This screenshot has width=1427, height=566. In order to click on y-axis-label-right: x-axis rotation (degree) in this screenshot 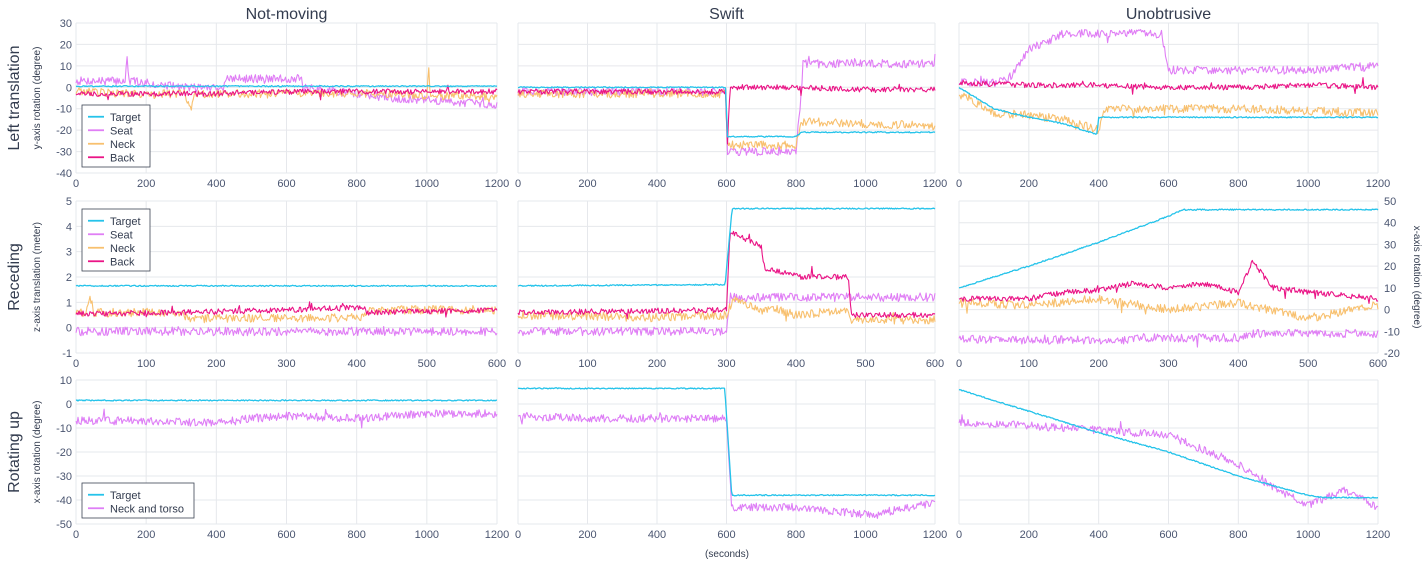, I will do `click(1416, 277)`.